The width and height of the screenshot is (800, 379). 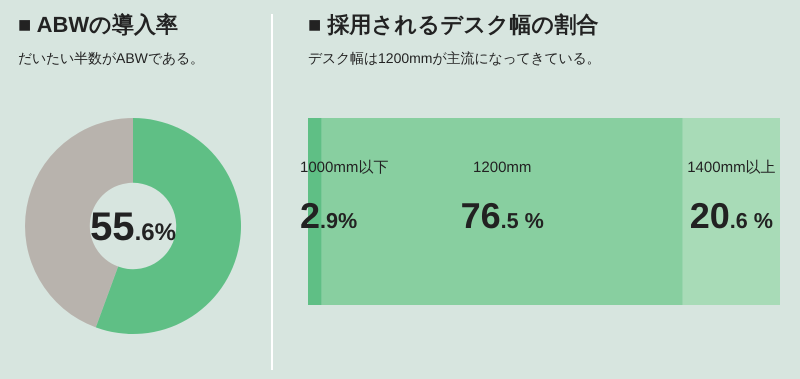 I want to click on series-label: 1000mm以下, so click(x=344, y=167).